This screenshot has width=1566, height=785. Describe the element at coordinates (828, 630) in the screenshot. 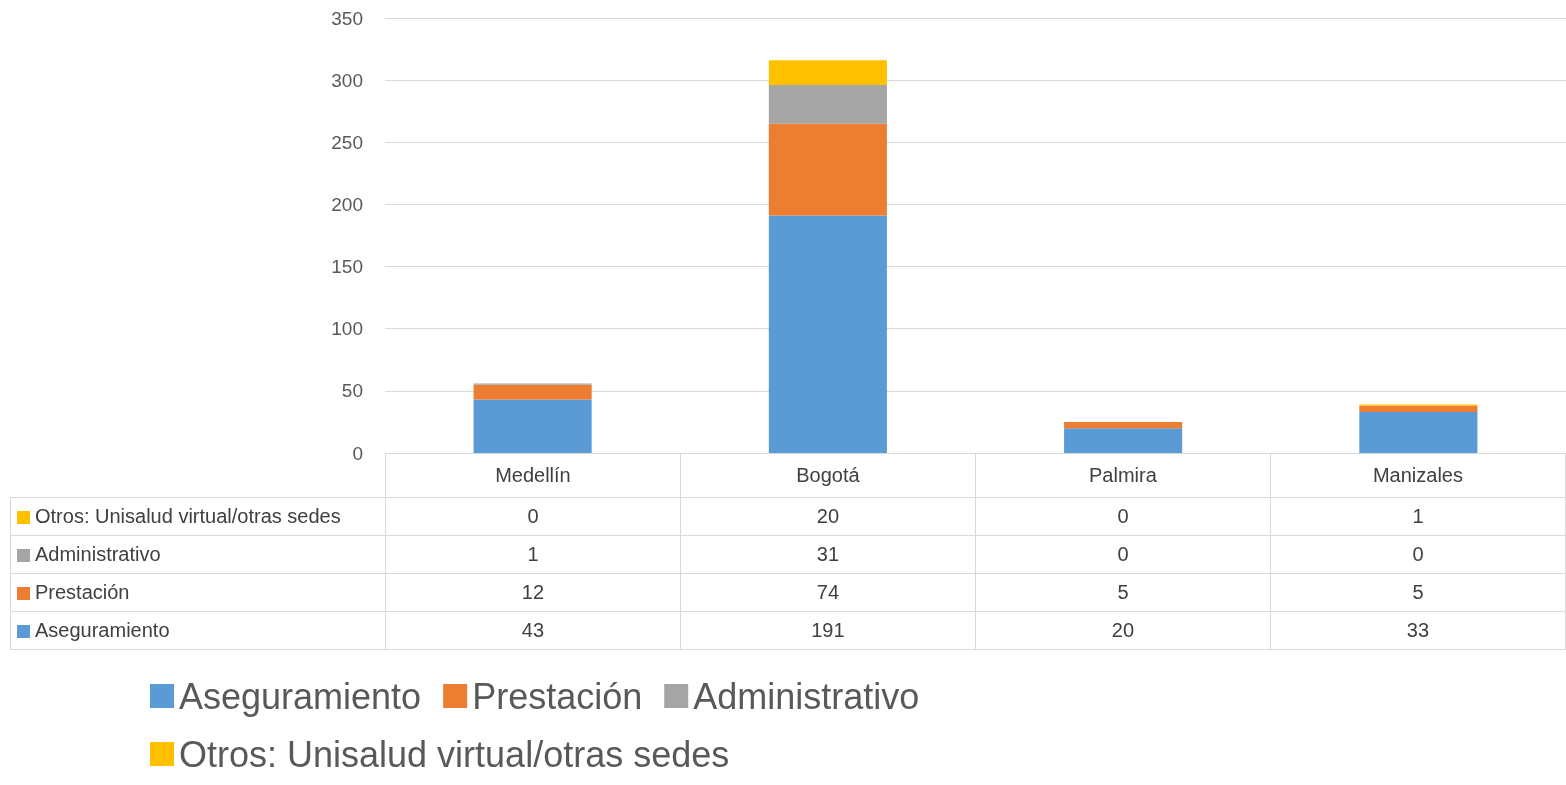

I see `data-label: 191` at that location.